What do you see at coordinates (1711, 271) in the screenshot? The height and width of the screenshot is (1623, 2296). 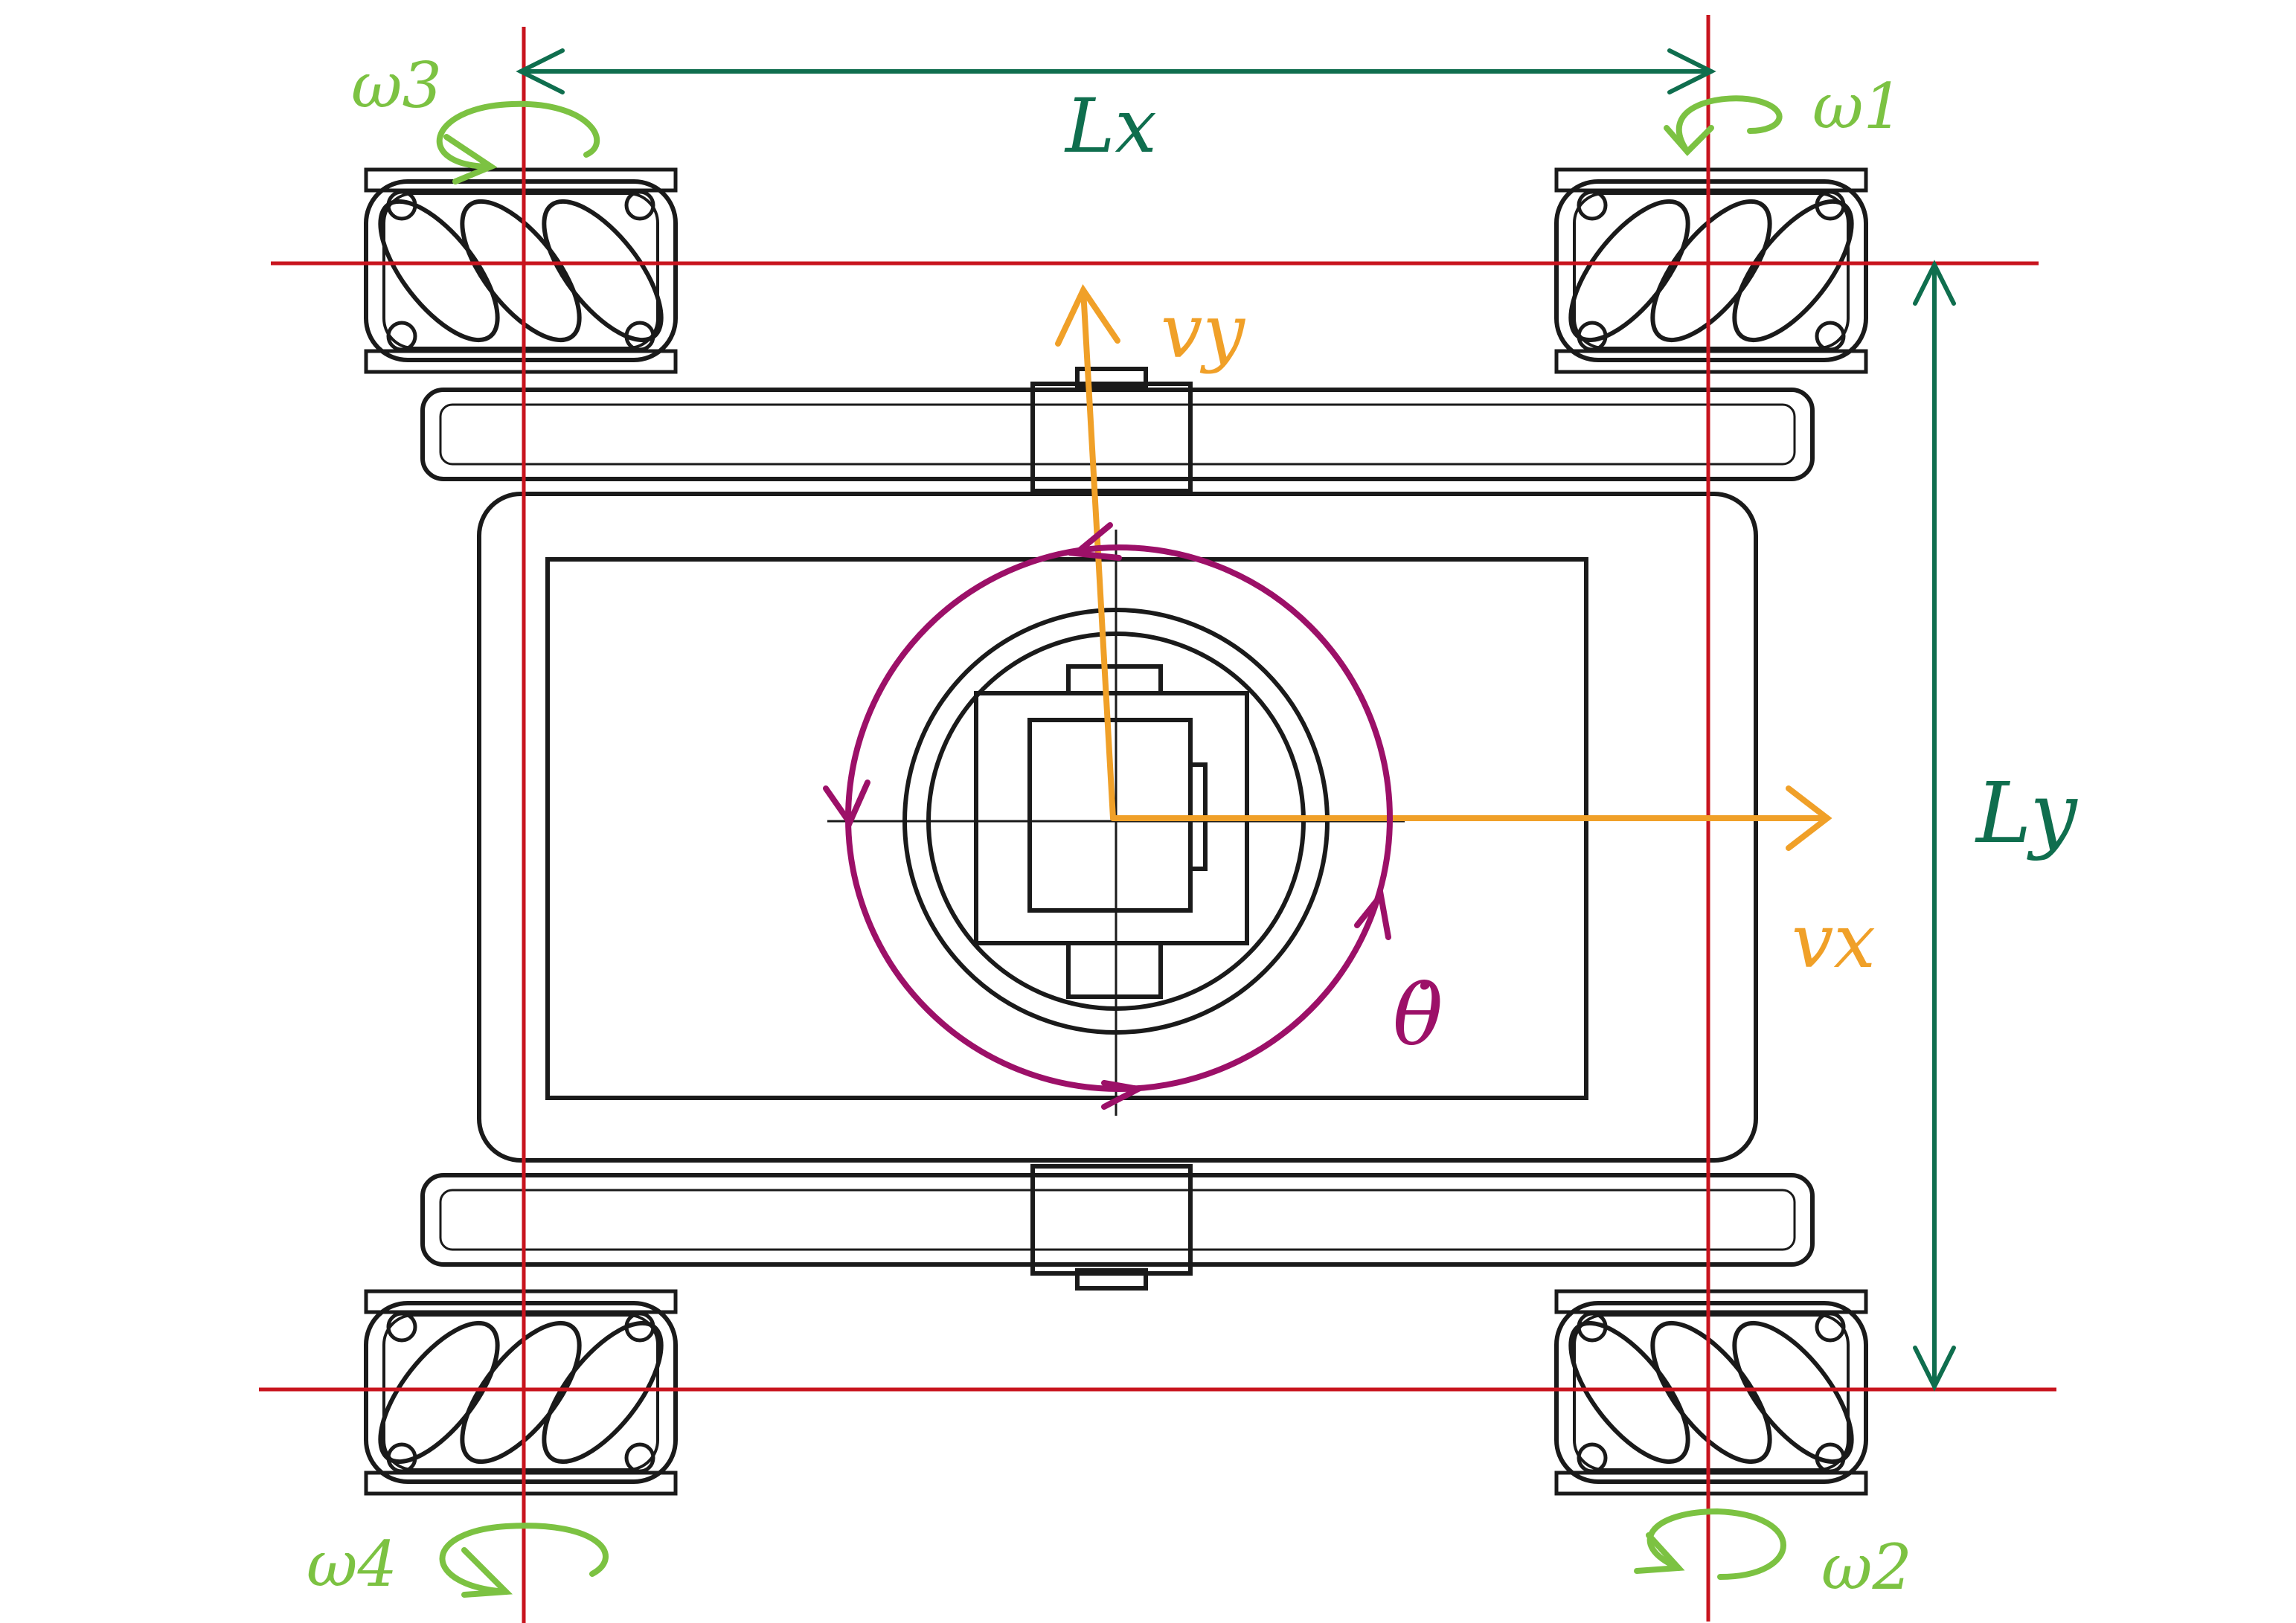 I see `wheel-front-right` at bounding box center [1711, 271].